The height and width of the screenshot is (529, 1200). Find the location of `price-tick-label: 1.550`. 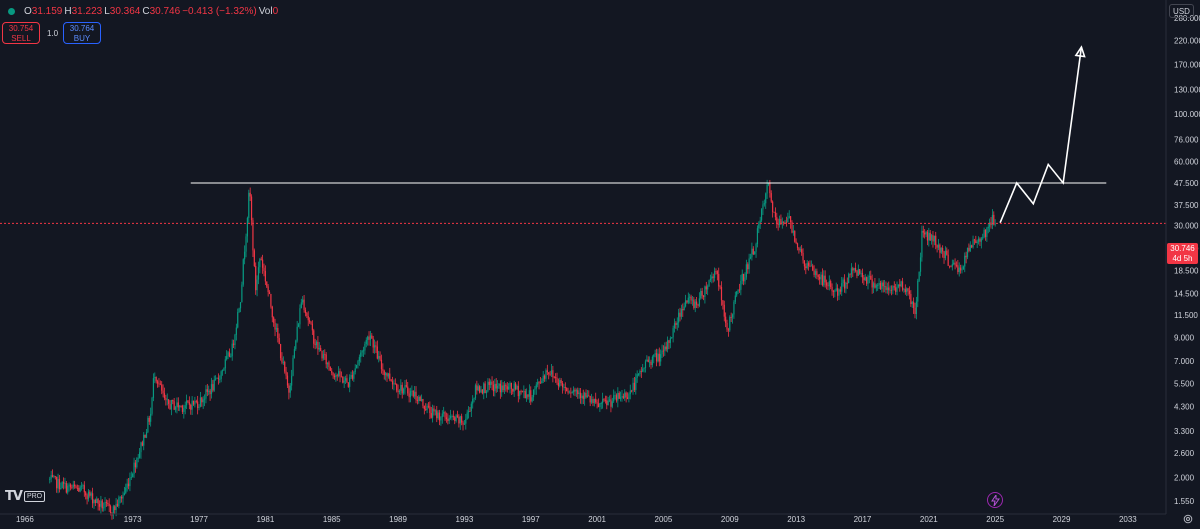

price-tick-label: 1.550 is located at coordinates (1184, 501).